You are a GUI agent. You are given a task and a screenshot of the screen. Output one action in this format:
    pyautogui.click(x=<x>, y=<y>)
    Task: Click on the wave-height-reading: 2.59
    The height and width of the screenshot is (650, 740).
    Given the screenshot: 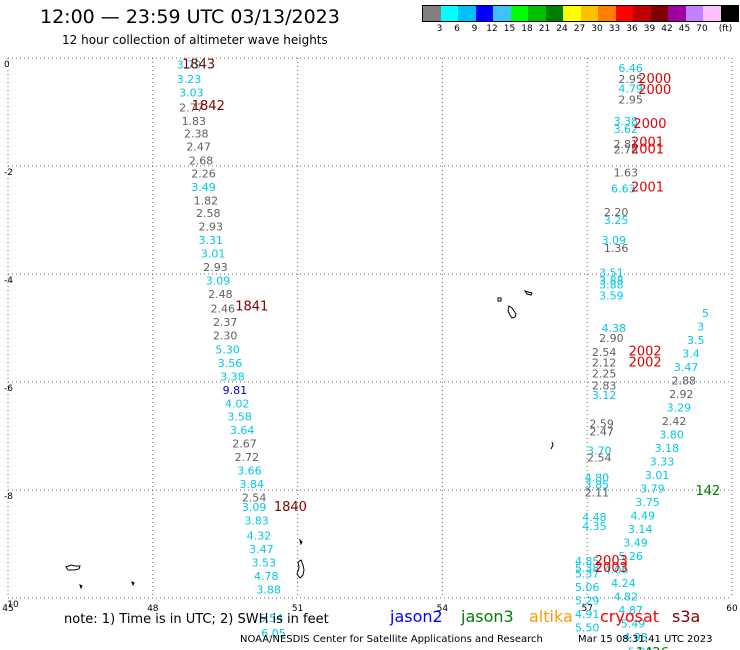 What is the action you would take?
    pyautogui.click(x=601, y=424)
    